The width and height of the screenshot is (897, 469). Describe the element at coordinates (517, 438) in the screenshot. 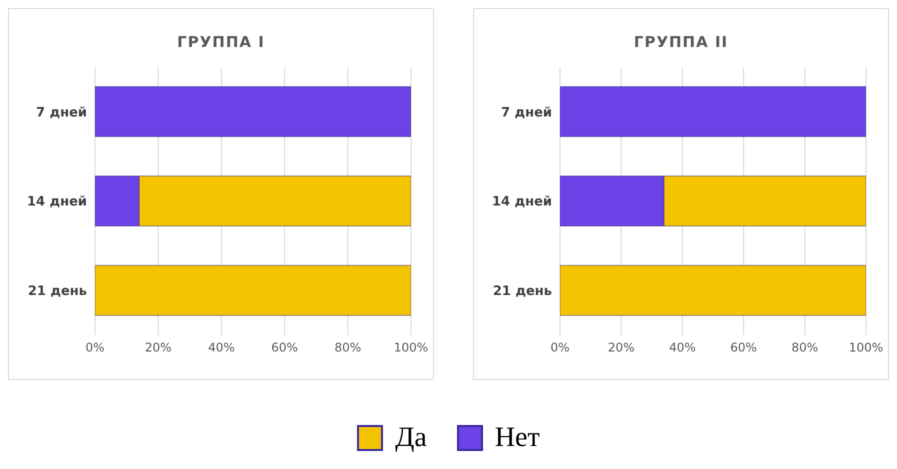

I see `legend-label: Нет` at that location.